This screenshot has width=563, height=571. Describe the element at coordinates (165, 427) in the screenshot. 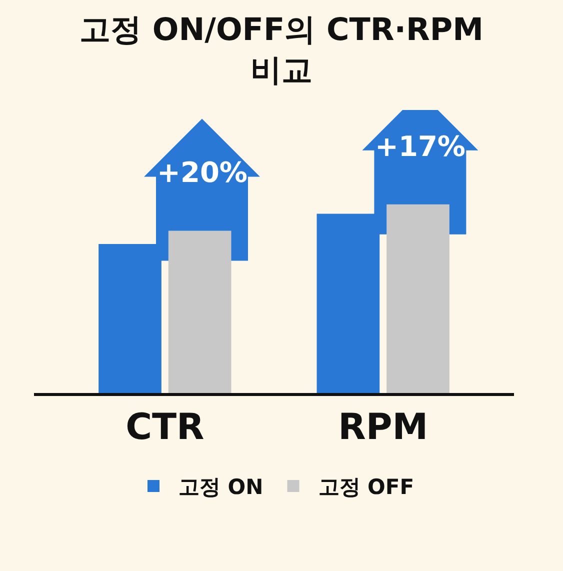

I see `x-tick-label: CTR` at that location.